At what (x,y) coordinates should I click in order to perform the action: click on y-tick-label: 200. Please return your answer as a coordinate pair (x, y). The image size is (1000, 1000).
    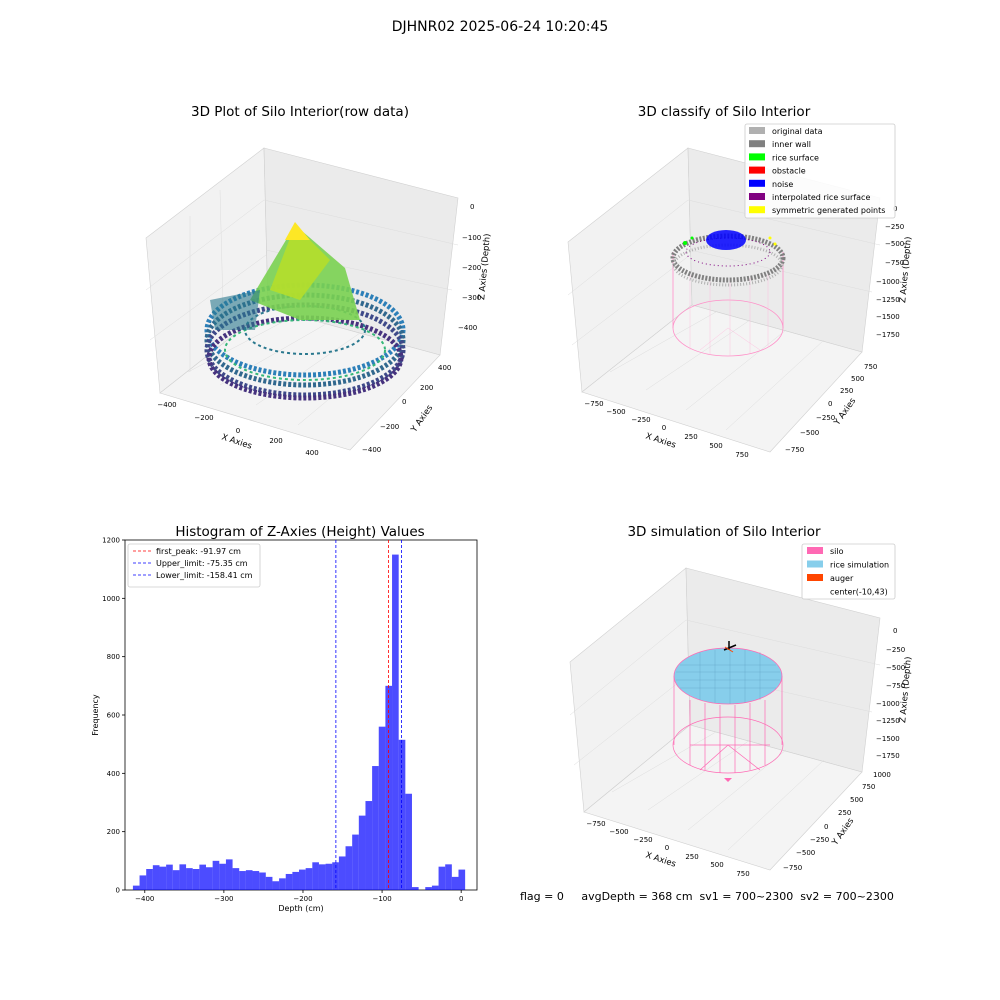
    Looking at the image, I should click on (113, 832).